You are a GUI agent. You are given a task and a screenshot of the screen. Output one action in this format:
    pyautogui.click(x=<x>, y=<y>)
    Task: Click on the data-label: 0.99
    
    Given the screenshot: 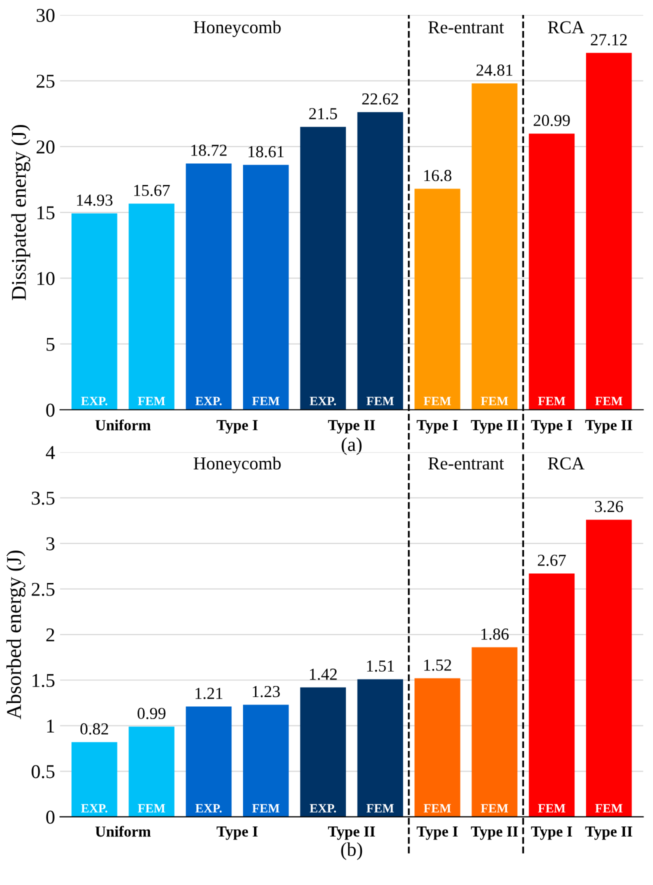 What is the action you would take?
    pyautogui.click(x=152, y=714)
    